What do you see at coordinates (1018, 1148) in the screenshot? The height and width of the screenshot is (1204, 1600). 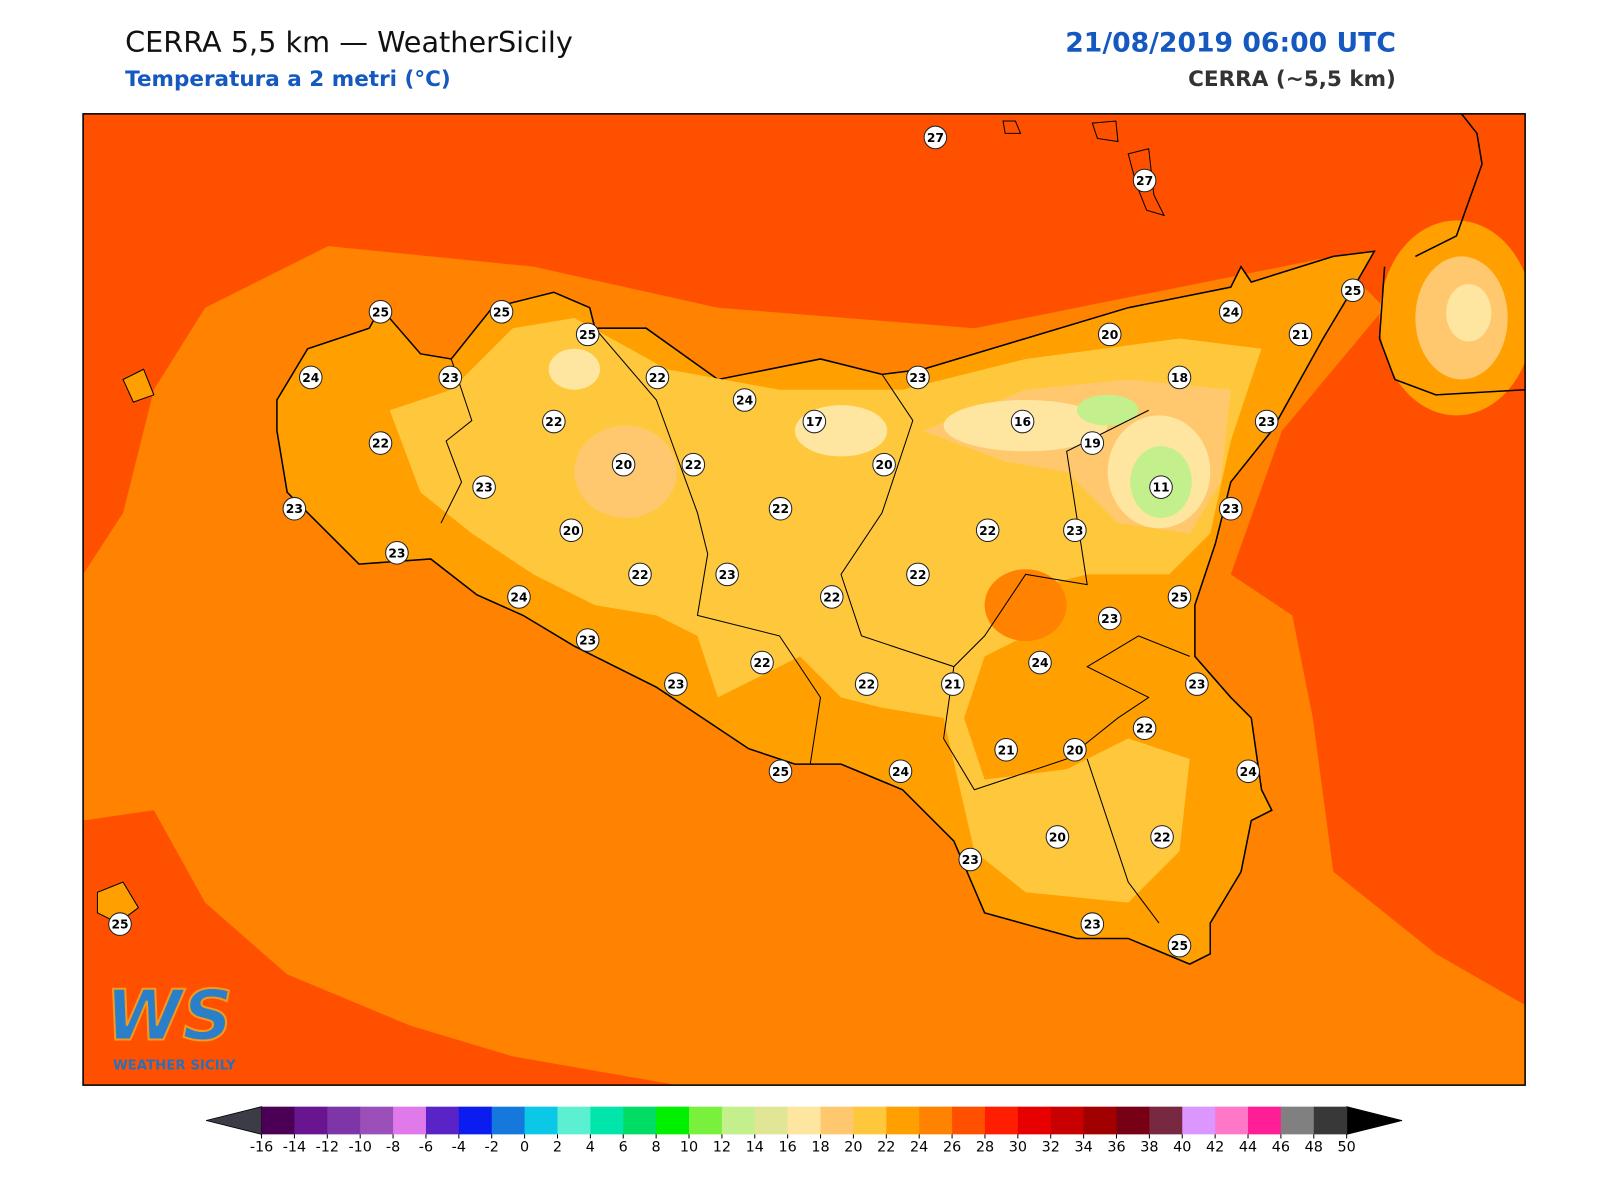 I see `colorbar-tick-label: 30` at bounding box center [1018, 1148].